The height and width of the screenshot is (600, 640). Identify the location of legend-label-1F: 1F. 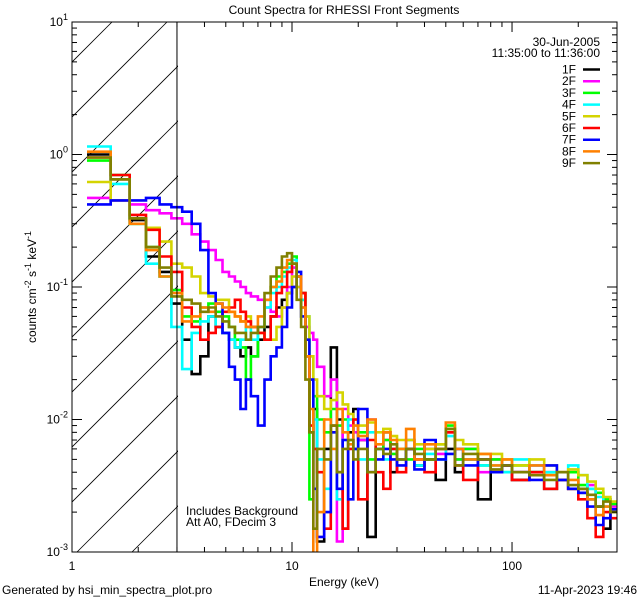
(569, 70).